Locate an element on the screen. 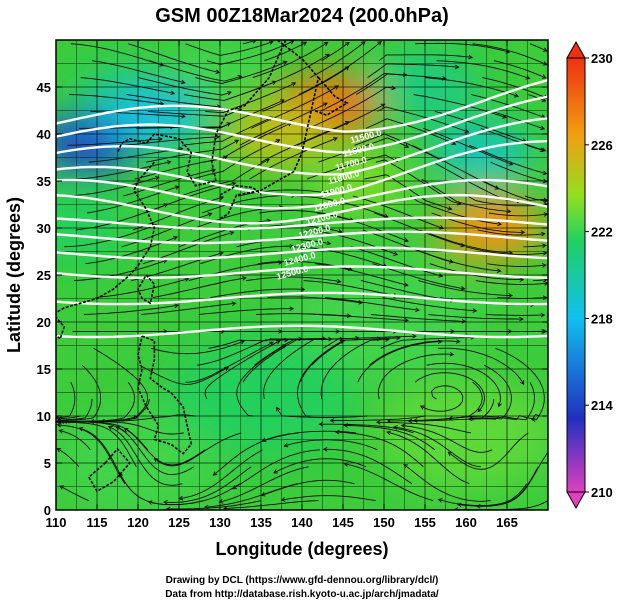 The image size is (619, 605). colorbar-tick-label-218: 218 is located at coordinates (602, 318).